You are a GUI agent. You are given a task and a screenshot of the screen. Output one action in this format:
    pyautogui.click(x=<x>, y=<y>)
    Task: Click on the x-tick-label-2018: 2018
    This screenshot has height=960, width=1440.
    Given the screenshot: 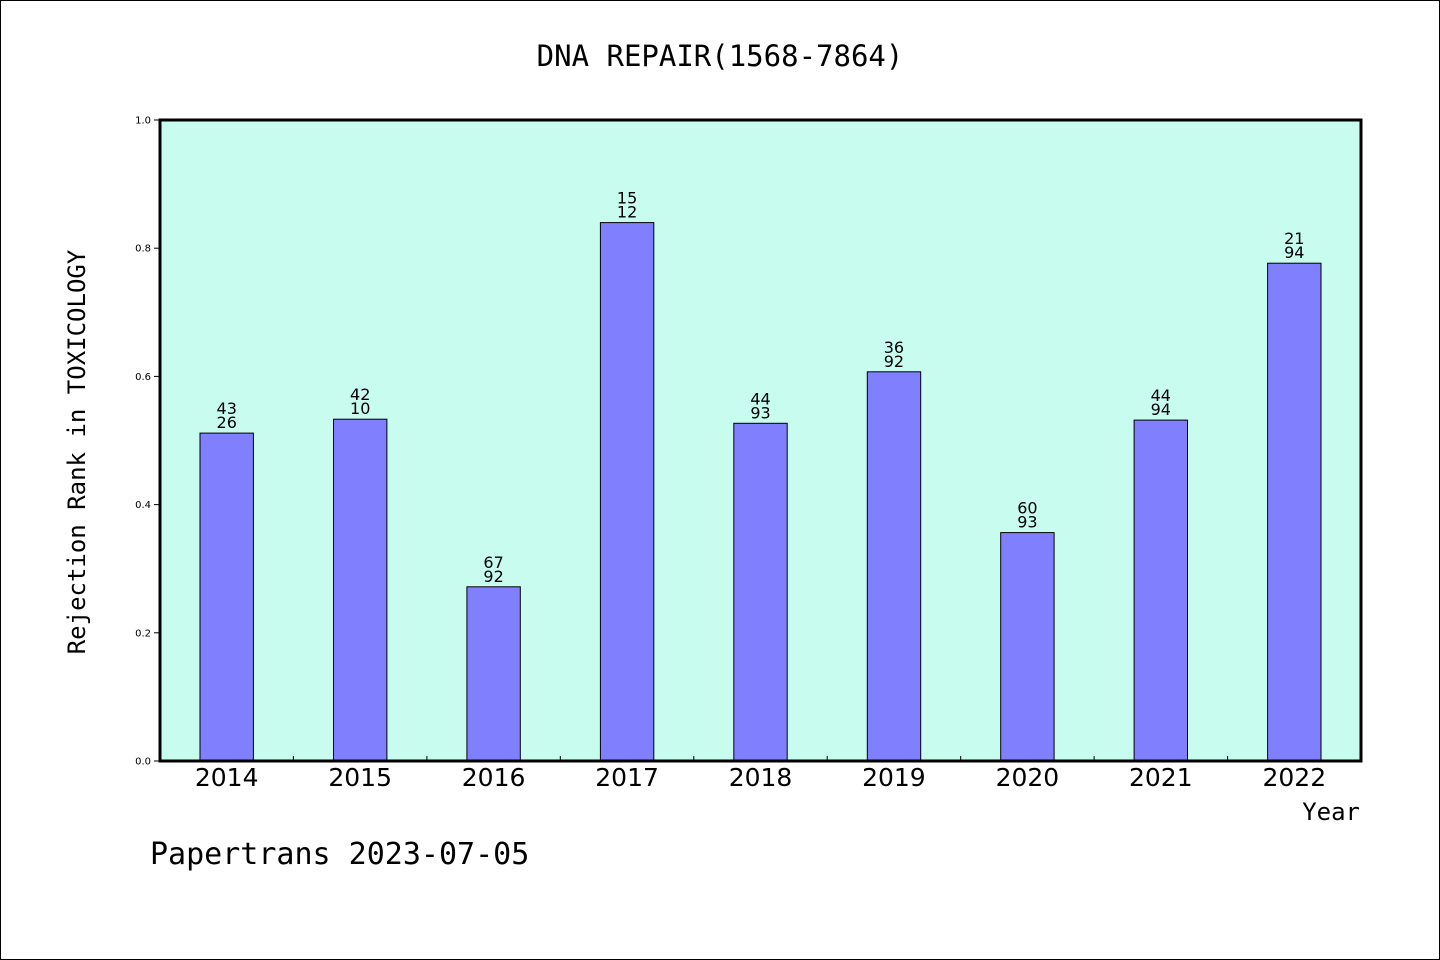 What is the action you would take?
    pyautogui.click(x=761, y=777)
    